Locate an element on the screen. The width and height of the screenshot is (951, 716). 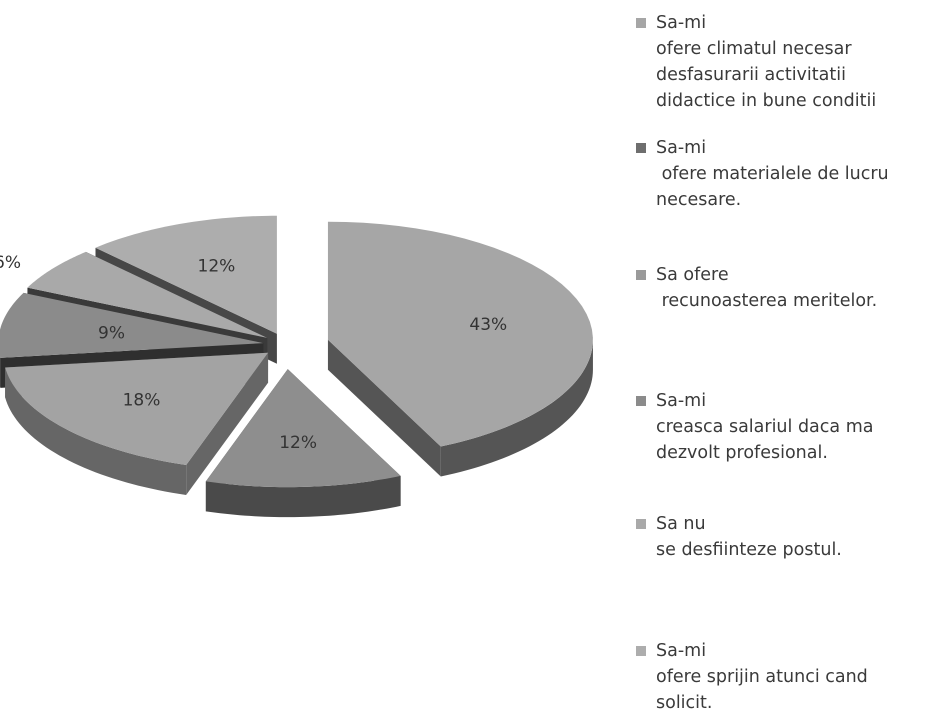
slice-data-label: 43% is located at coordinates (488, 325).